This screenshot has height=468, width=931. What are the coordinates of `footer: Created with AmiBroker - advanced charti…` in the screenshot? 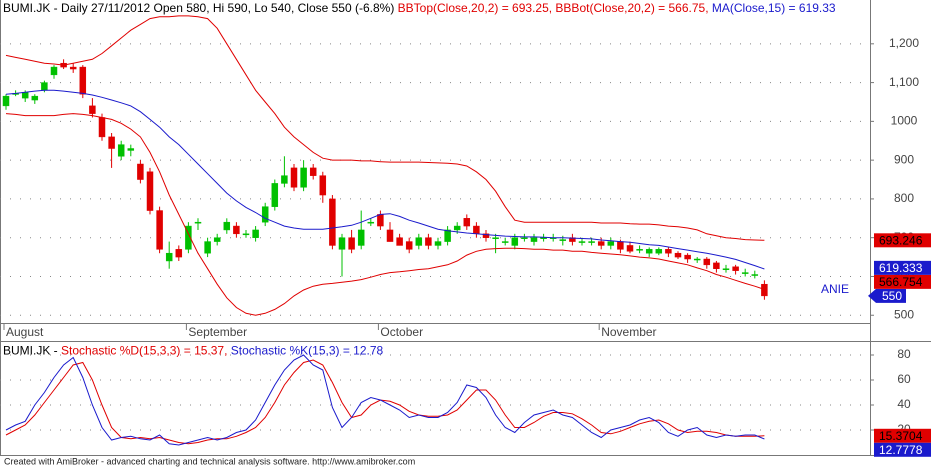 It's located at (209, 461).